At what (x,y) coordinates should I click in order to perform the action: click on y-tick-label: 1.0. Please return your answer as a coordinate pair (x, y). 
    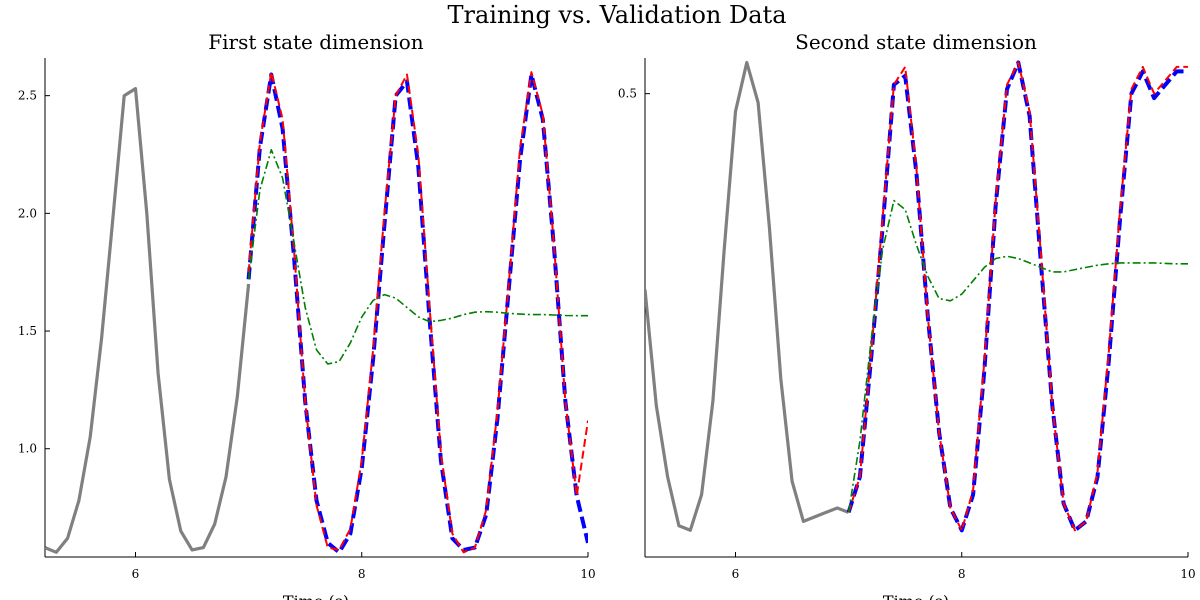
    Looking at the image, I should click on (27, 449).